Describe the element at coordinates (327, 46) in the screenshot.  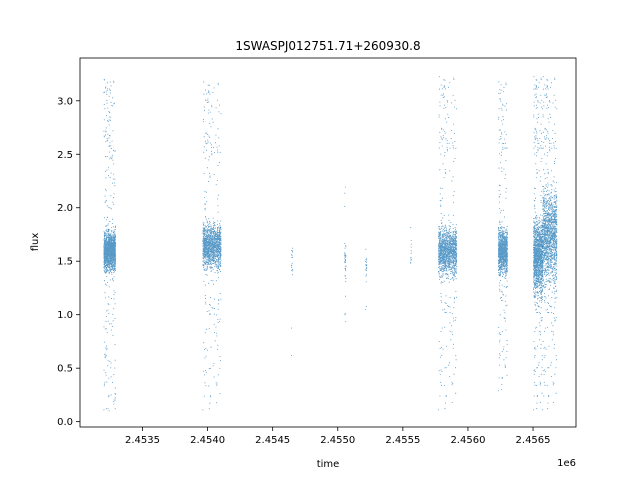
I see `chart-title: 1SWASPJ012751.71+260930.8` at that location.